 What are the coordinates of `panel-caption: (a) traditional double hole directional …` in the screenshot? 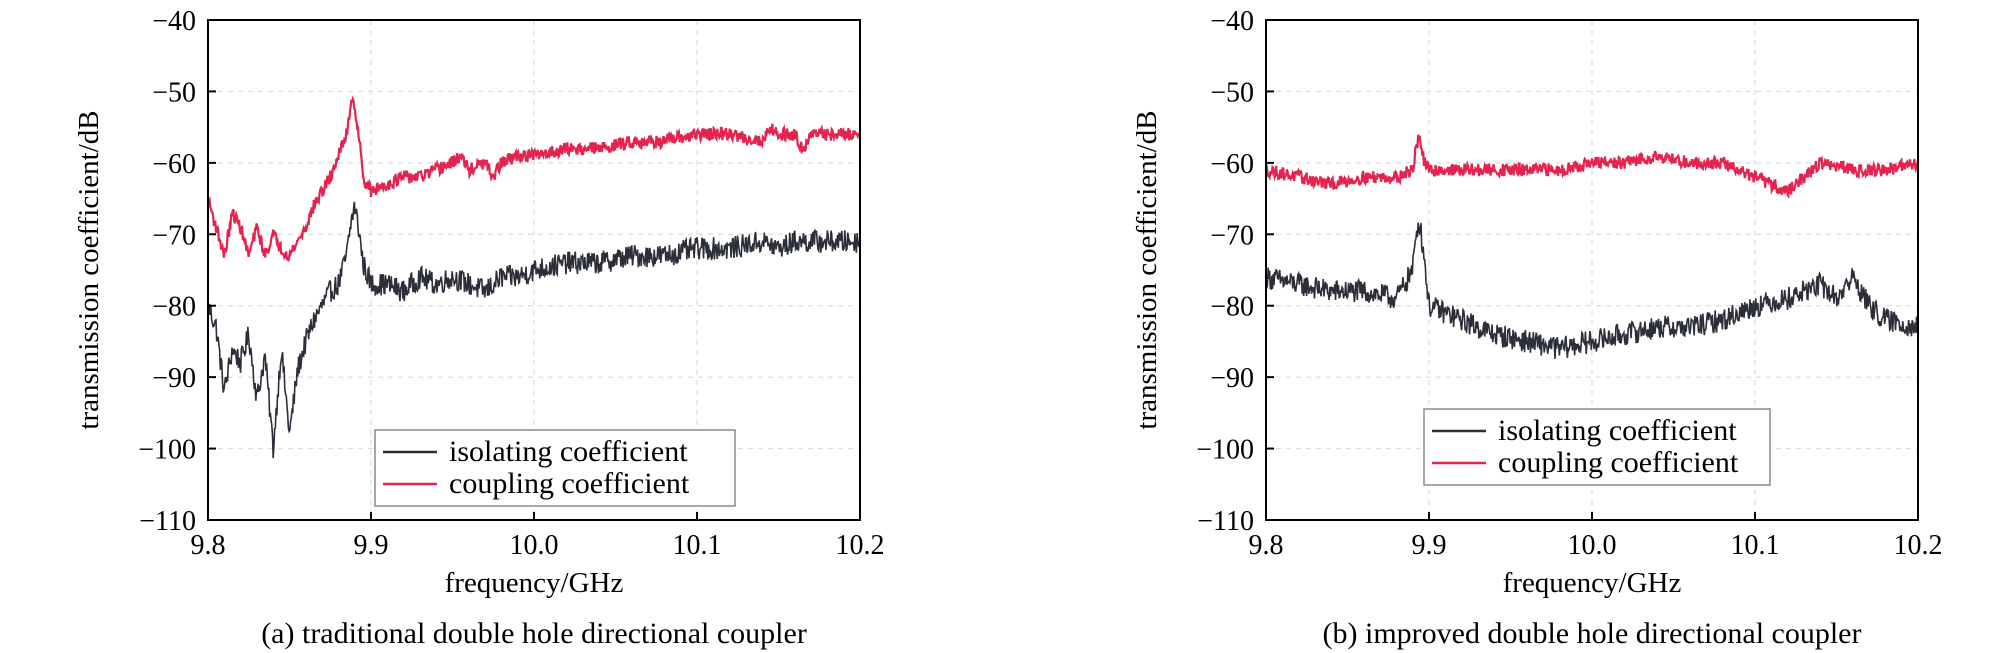 It's located at (534, 633).